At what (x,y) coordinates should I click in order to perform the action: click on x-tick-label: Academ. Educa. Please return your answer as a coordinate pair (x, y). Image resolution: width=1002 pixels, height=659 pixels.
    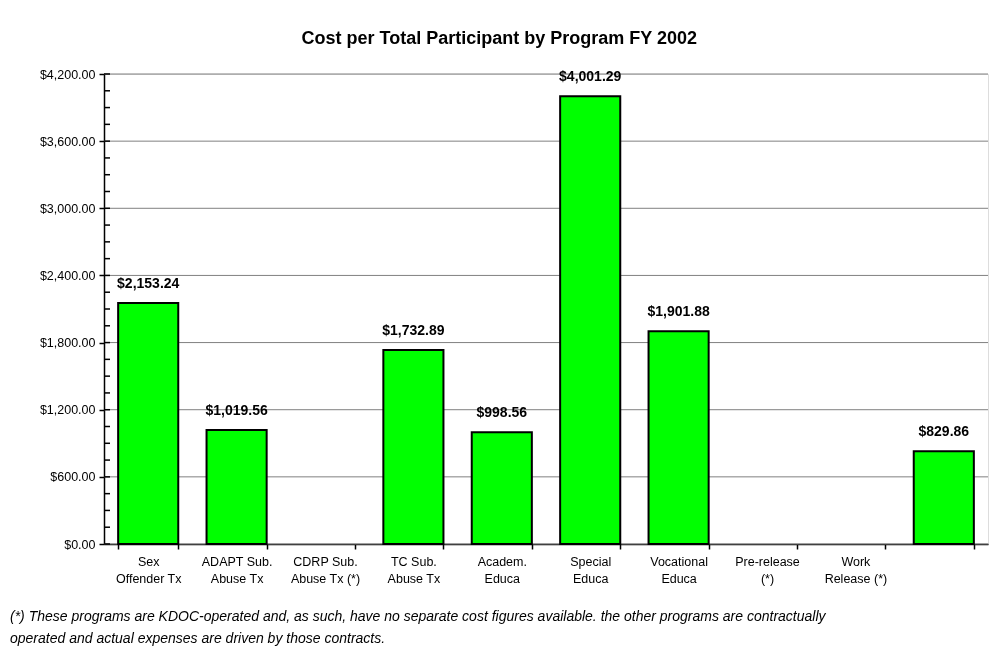
    Looking at the image, I should click on (502, 570).